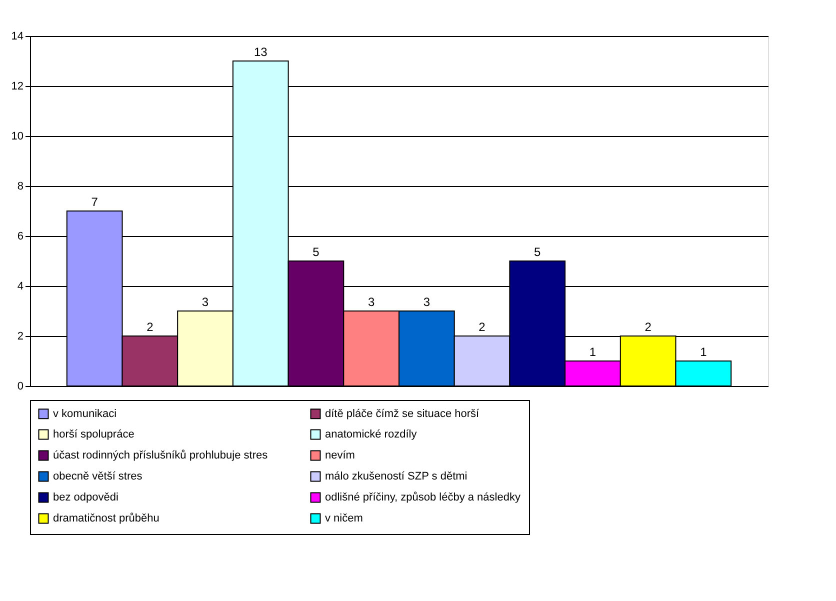 This screenshot has height=601, width=836. I want to click on y-tick-label: 2, so click(20, 336).